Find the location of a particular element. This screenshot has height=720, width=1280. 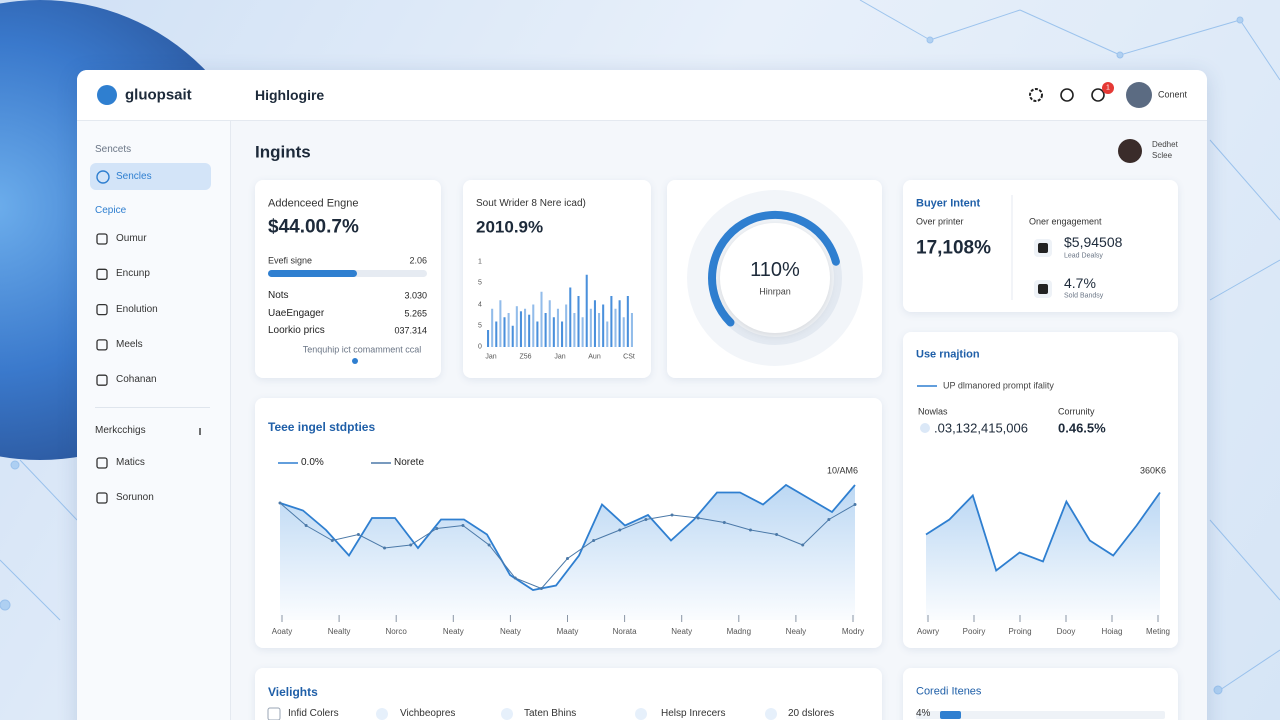

row-value: 037.314 is located at coordinates (410, 330).